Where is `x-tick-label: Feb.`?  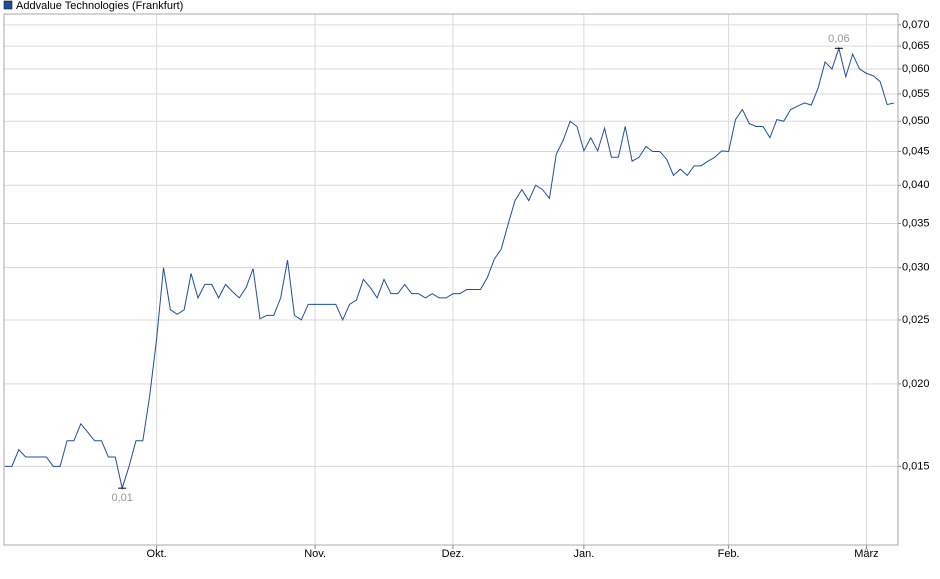
x-tick-label: Feb. is located at coordinates (729, 554).